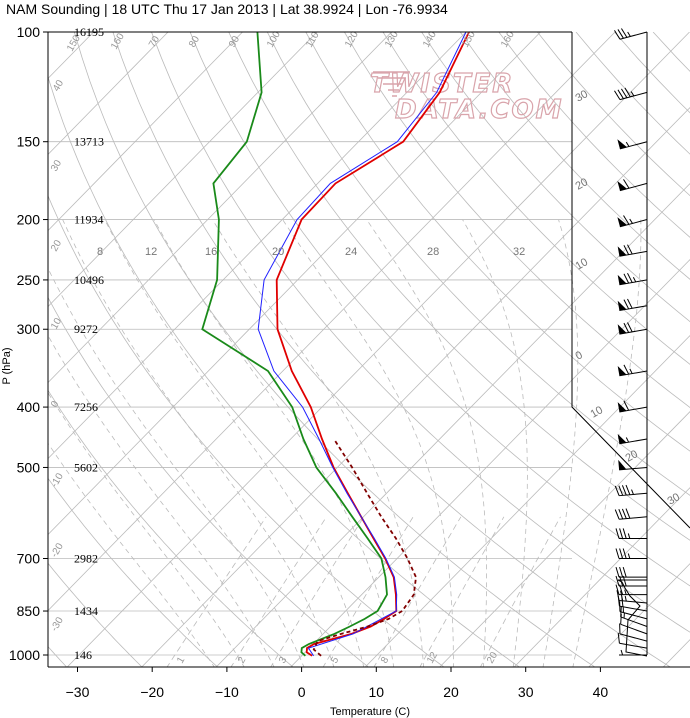 The width and height of the screenshot is (690, 718). Describe the element at coordinates (100, 252) in the screenshot. I see `mixing-ratio-label: 8` at that location.